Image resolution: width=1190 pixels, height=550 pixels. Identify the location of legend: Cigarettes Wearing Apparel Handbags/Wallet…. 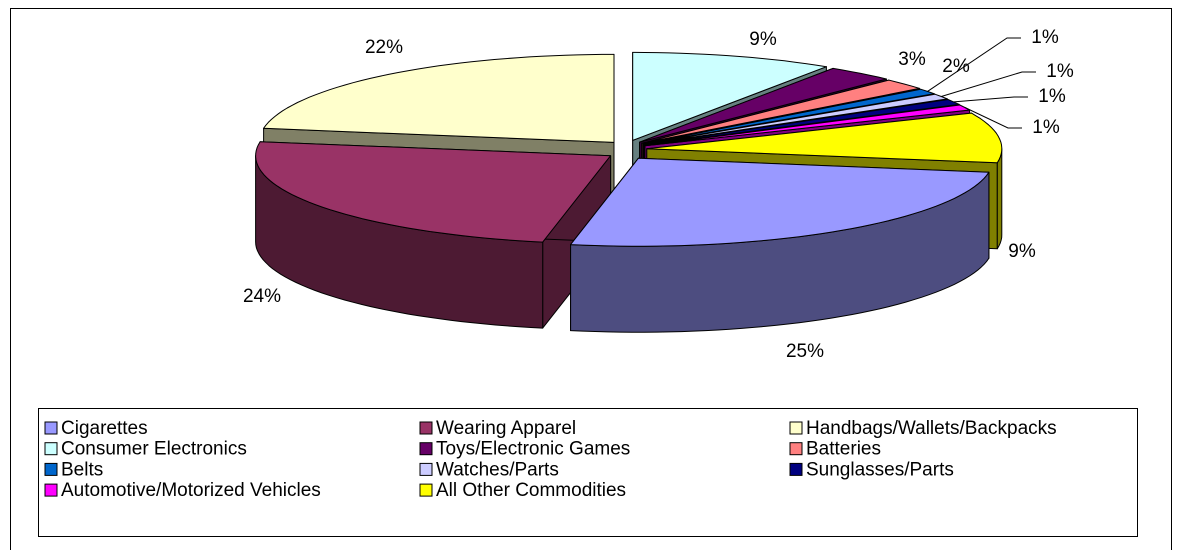
(550, 459).